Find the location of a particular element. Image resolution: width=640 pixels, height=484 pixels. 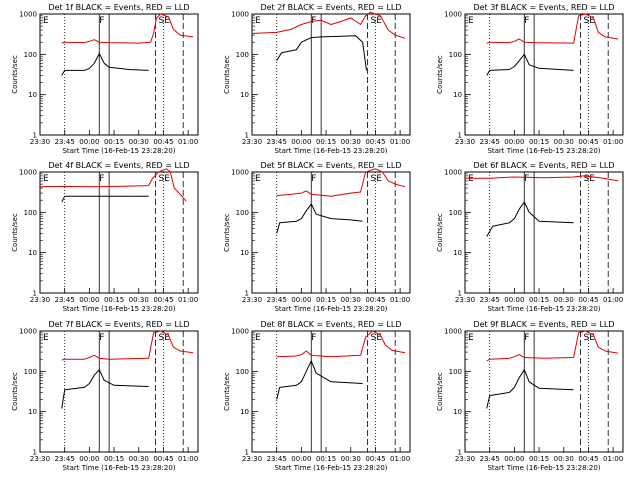

plot-title: Det 8f BLACK = Events, RED = LLD is located at coordinates (330, 324).